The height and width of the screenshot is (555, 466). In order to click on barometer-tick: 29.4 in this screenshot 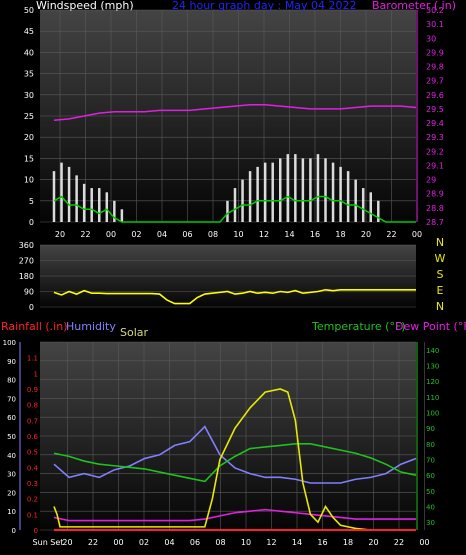, I will do `click(435, 123)`.